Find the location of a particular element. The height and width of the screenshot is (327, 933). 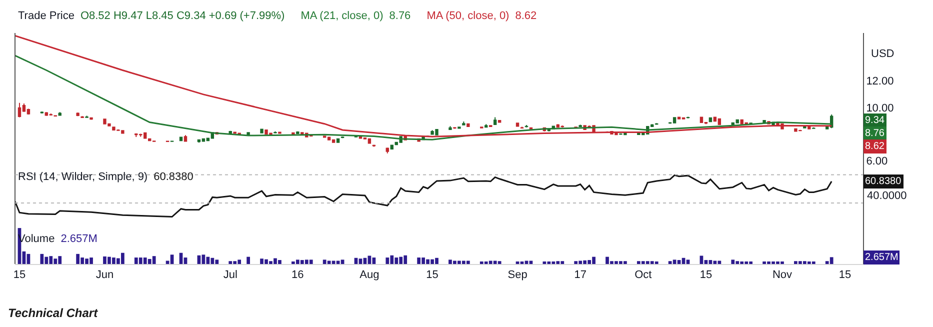

text: 60.8380 is located at coordinates (883, 181).